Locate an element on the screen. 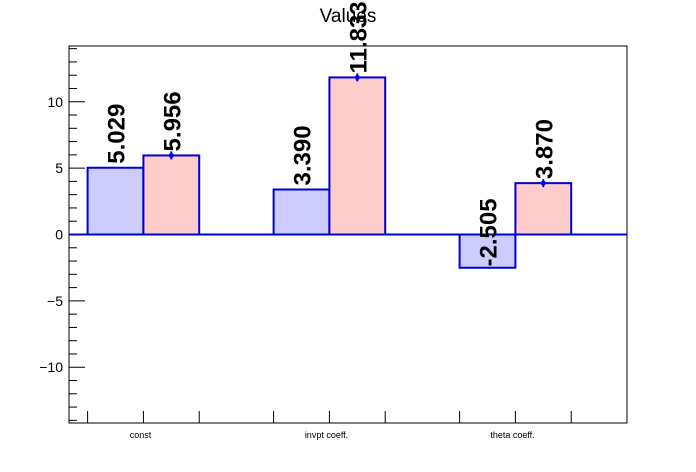 This screenshot has width=696, height=472. y-tick-label: 0 is located at coordinates (59, 235).